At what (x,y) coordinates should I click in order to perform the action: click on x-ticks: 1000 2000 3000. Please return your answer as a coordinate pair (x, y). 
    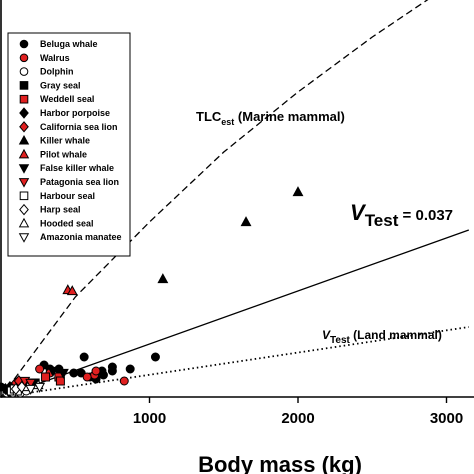
    Looking at the image, I should click on (298, 412).